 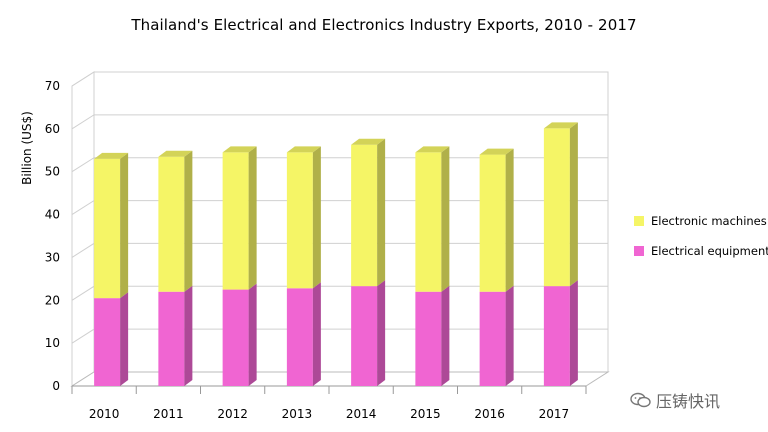 What do you see at coordinates (361, 414) in the screenshot?
I see `x-tick-label: 2014` at bounding box center [361, 414].